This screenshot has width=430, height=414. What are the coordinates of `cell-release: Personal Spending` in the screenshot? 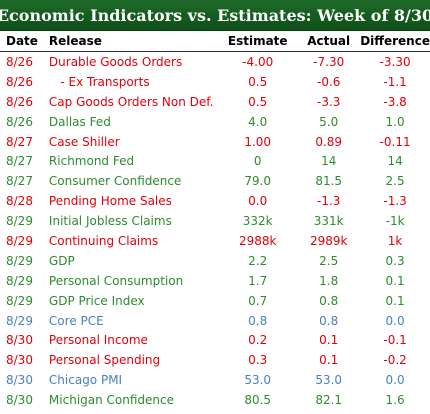 It's located at (104, 360).